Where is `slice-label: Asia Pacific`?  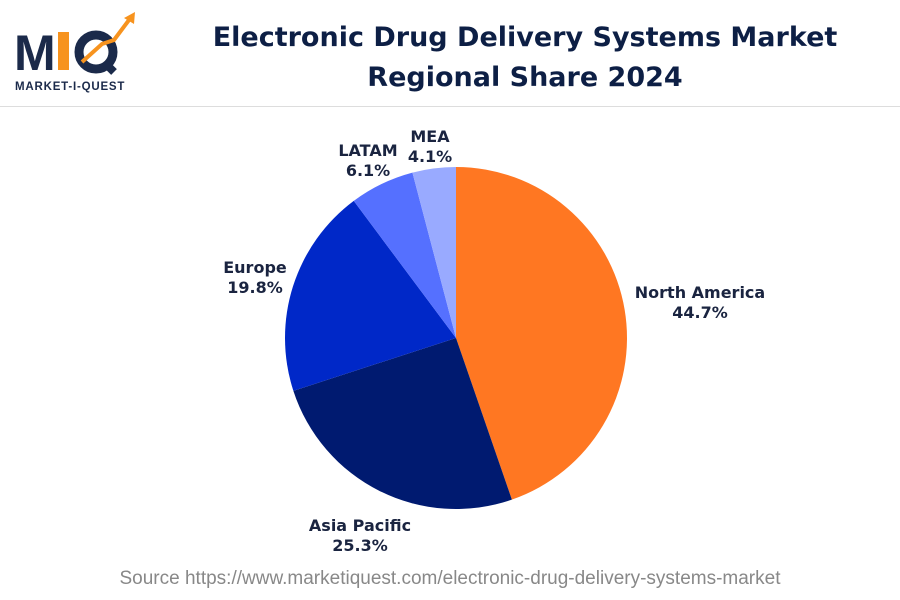 slice-label: Asia Pacific is located at coordinates (360, 525).